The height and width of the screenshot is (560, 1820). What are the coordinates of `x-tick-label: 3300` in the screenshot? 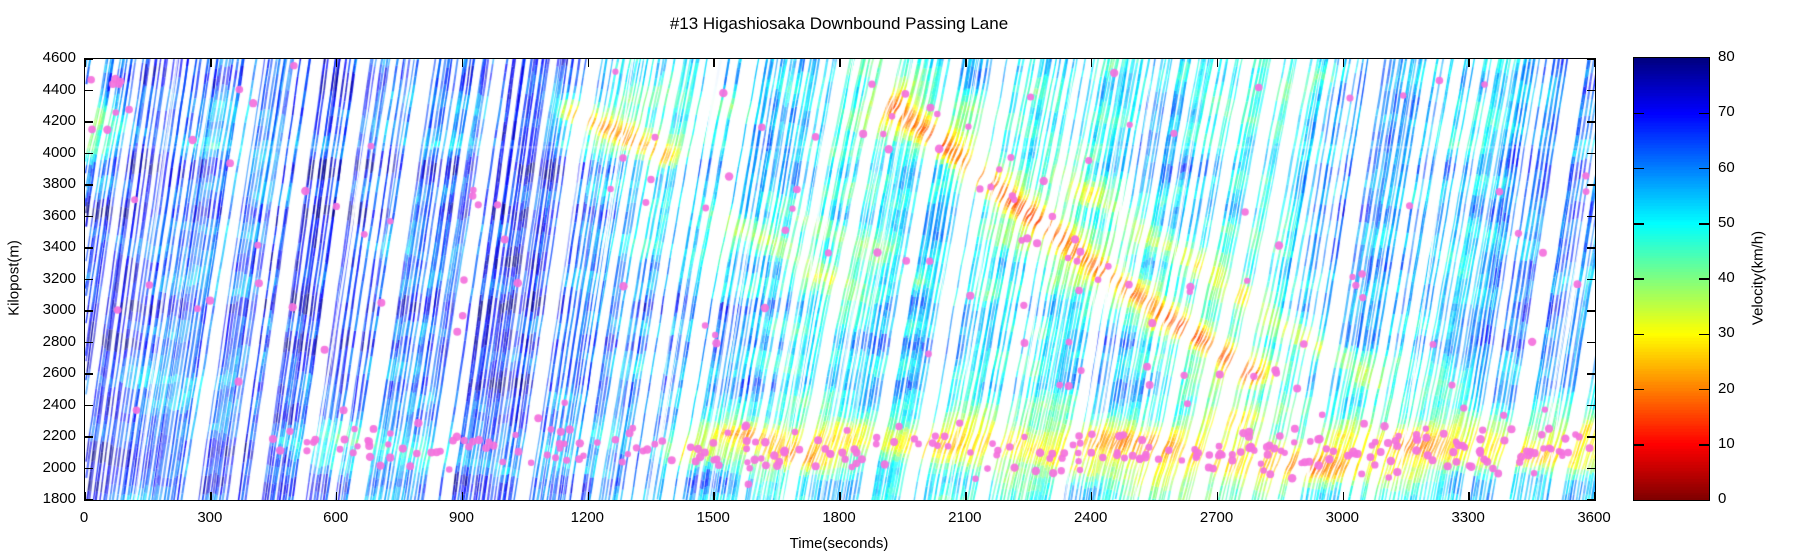 It's located at (1468, 517).